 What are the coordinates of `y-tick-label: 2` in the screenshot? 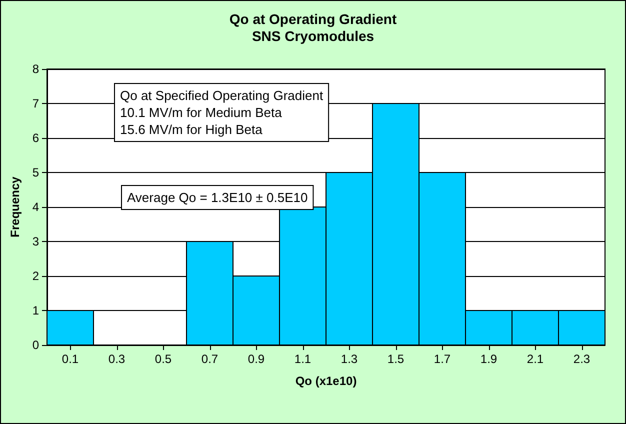 It's located at (36, 276).